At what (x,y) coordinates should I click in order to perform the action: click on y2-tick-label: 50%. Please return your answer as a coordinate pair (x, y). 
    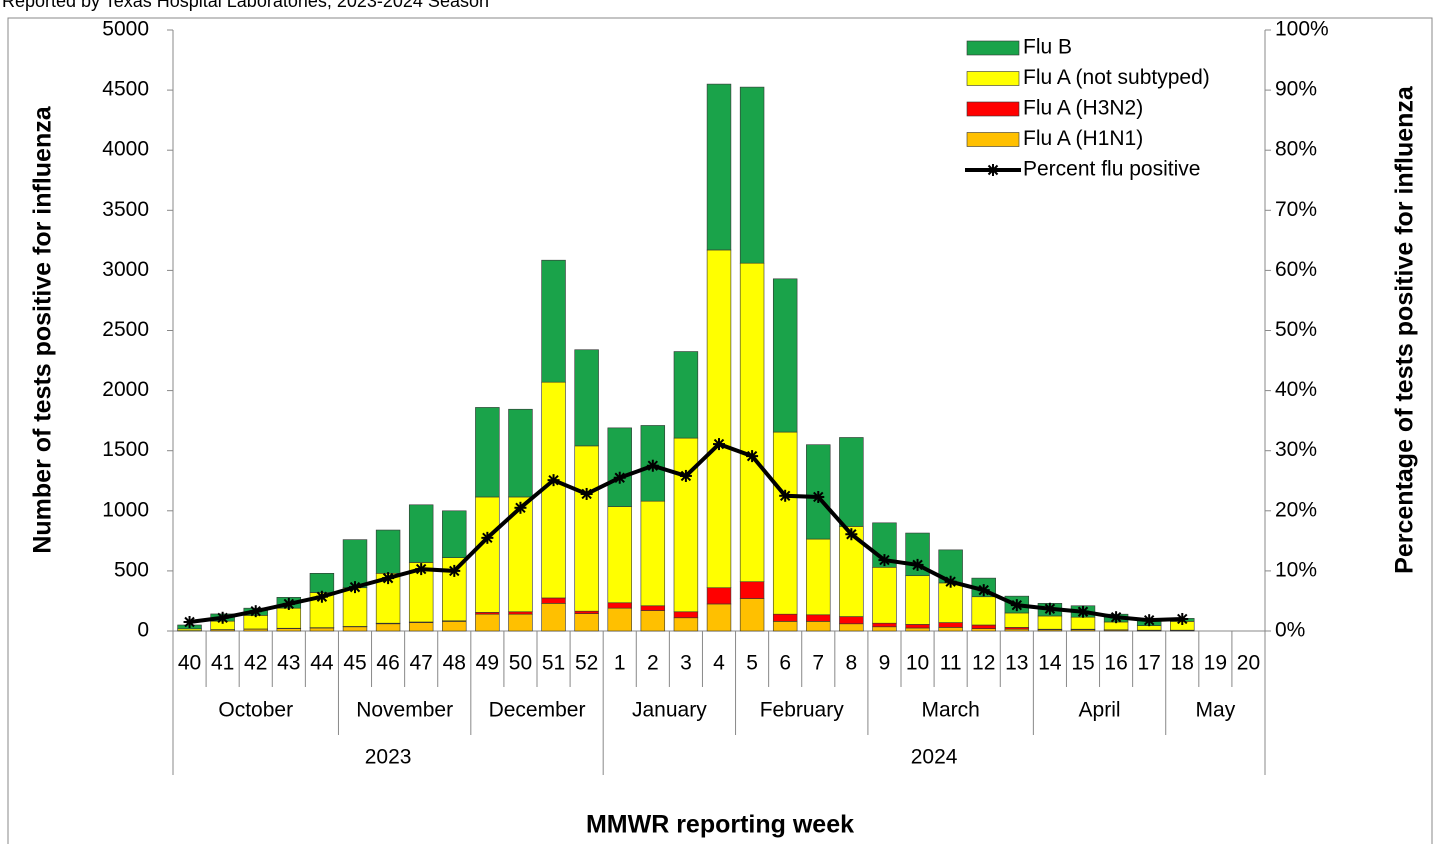
    Looking at the image, I should click on (1296, 329).